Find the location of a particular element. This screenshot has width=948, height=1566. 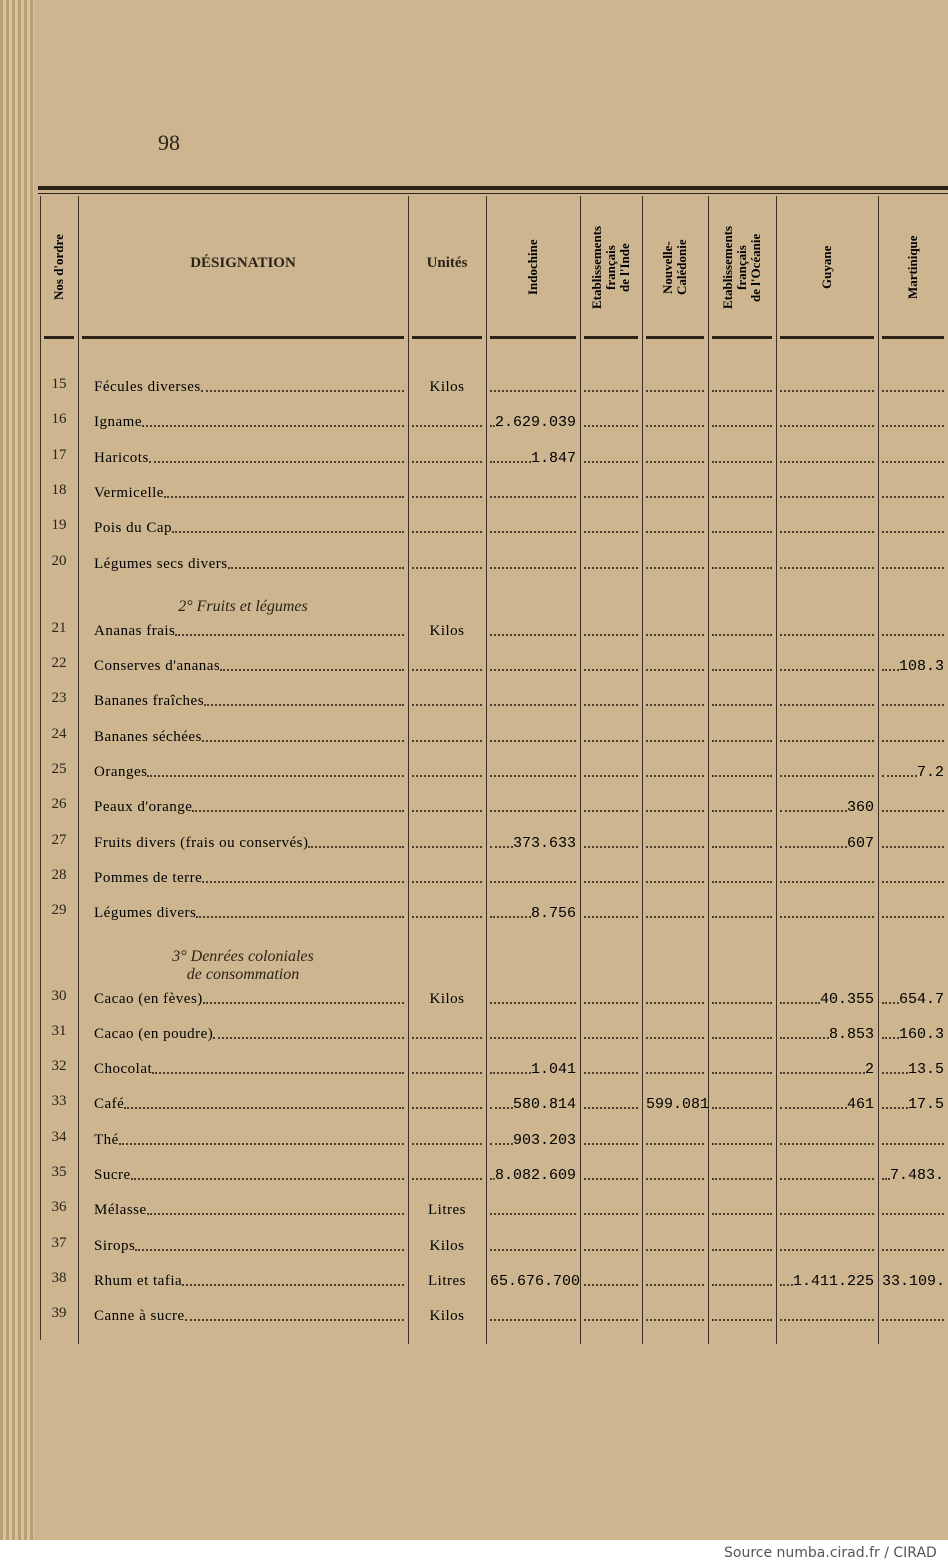

row-number: 39 is located at coordinates (59, 1313).